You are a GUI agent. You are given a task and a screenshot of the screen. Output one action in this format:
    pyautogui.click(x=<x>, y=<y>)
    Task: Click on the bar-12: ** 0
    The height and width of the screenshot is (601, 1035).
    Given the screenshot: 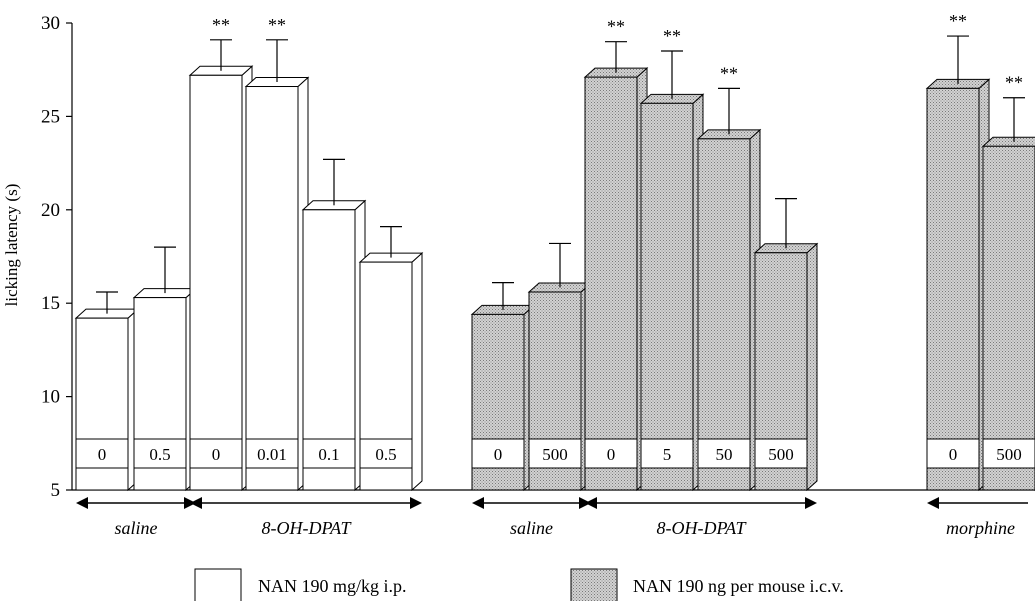 What is the action you would take?
    pyautogui.click(x=958, y=251)
    